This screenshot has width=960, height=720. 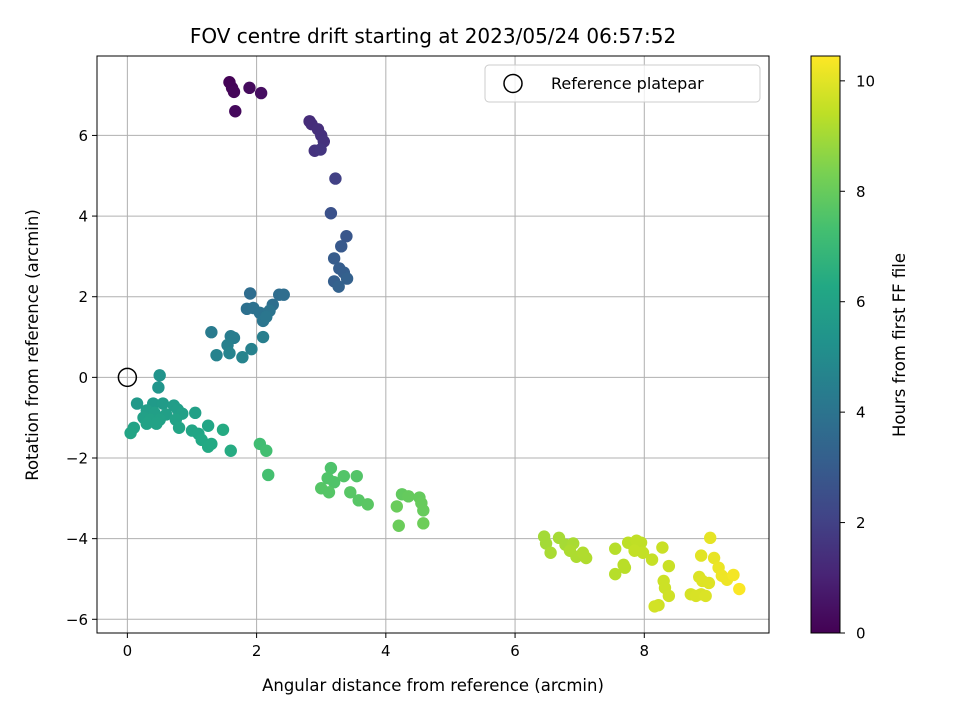 What do you see at coordinates (386, 651) in the screenshot?
I see `x-tick-label: 4` at bounding box center [386, 651].